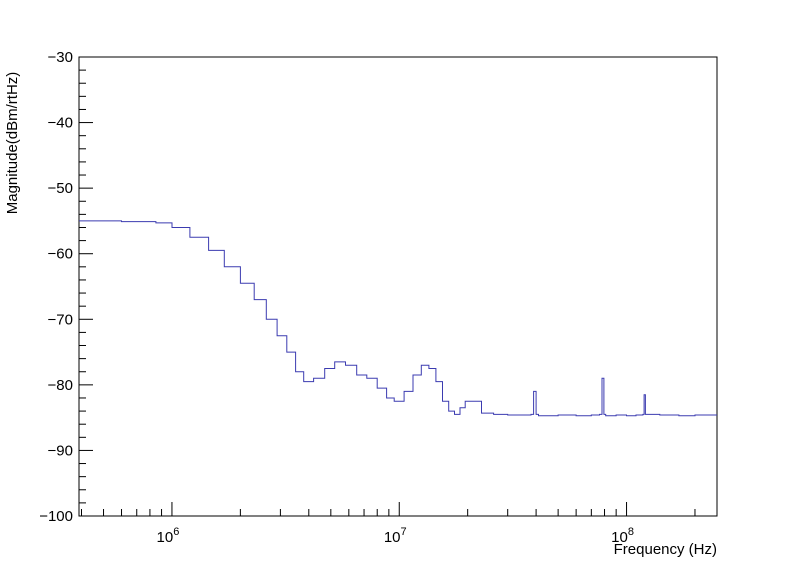 The width and height of the screenshot is (798, 575). Describe the element at coordinates (60, 385) in the screenshot. I see `y-tick-label: −80` at that location.